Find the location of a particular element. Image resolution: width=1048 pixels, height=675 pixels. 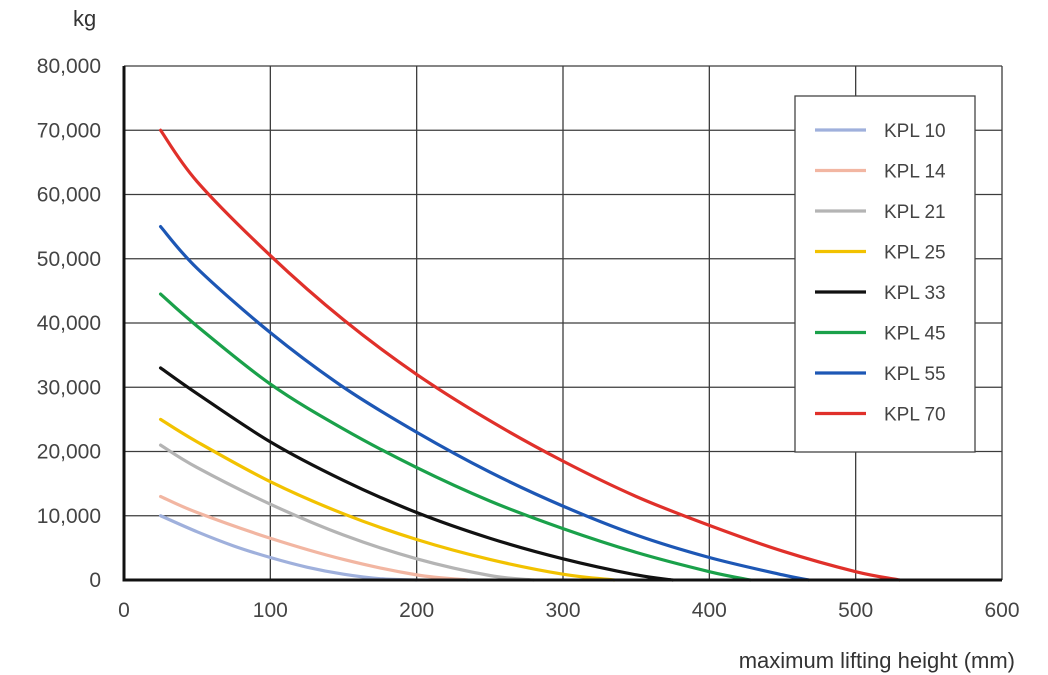

legend-label: KPL 21 is located at coordinates (915, 212).